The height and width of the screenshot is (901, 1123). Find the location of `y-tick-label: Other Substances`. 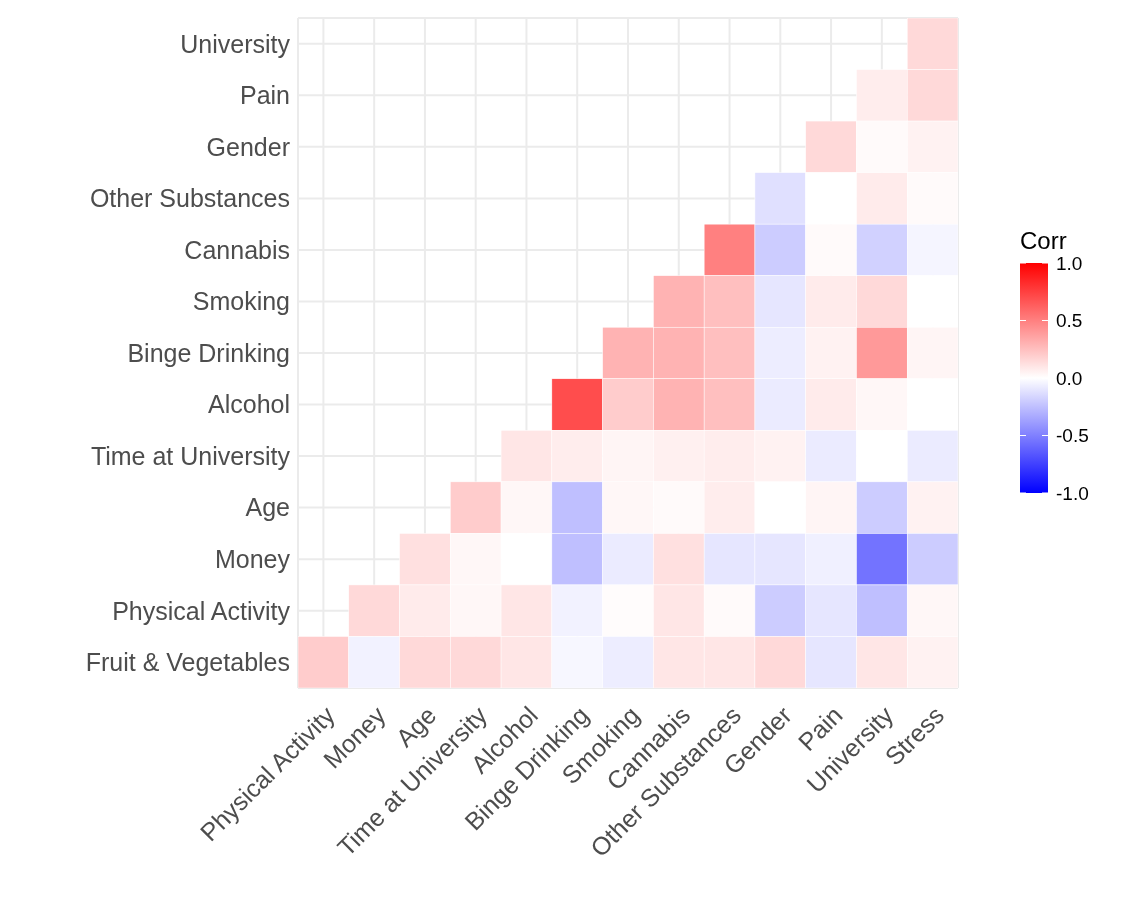

y-tick-label: Other Substances is located at coordinates (189, 198).